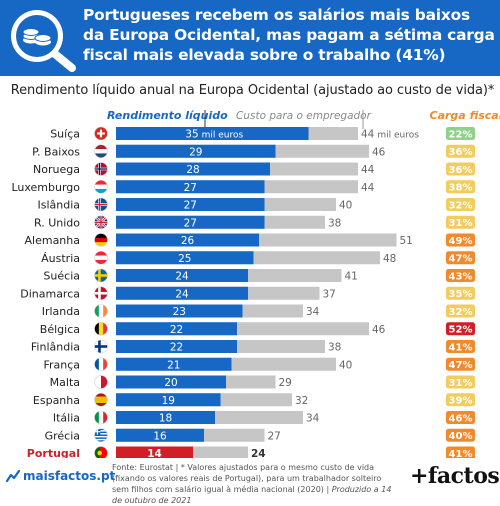 Image resolution: width=500 pixels, height=506 pixels. Describe the element at coordinates (101, 364) in the screenshot. I see `flag-fr-ring` at that location.